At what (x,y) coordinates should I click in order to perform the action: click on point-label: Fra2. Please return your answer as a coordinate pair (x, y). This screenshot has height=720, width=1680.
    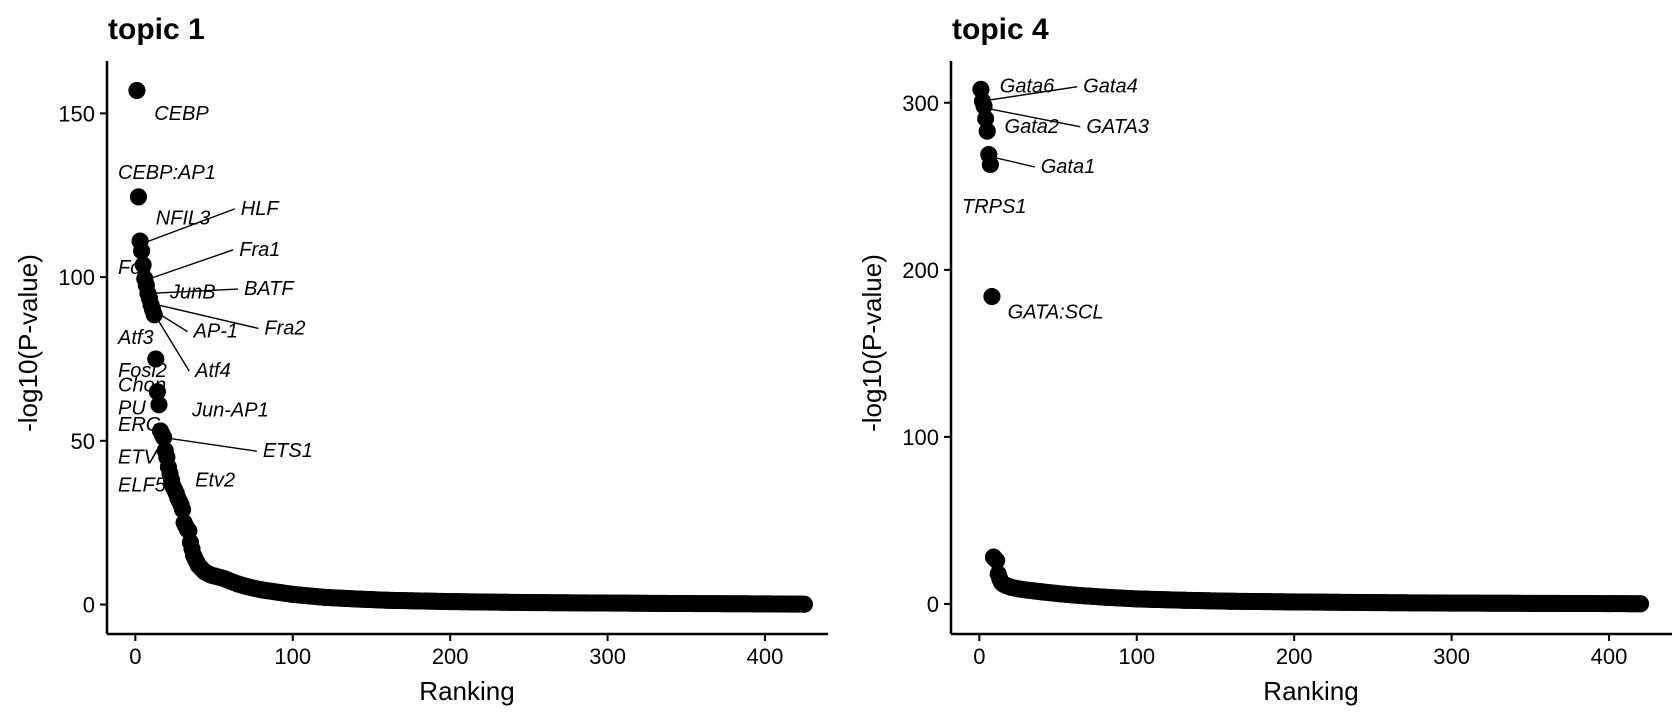
    Looking at the image, I should click on (284, 328).